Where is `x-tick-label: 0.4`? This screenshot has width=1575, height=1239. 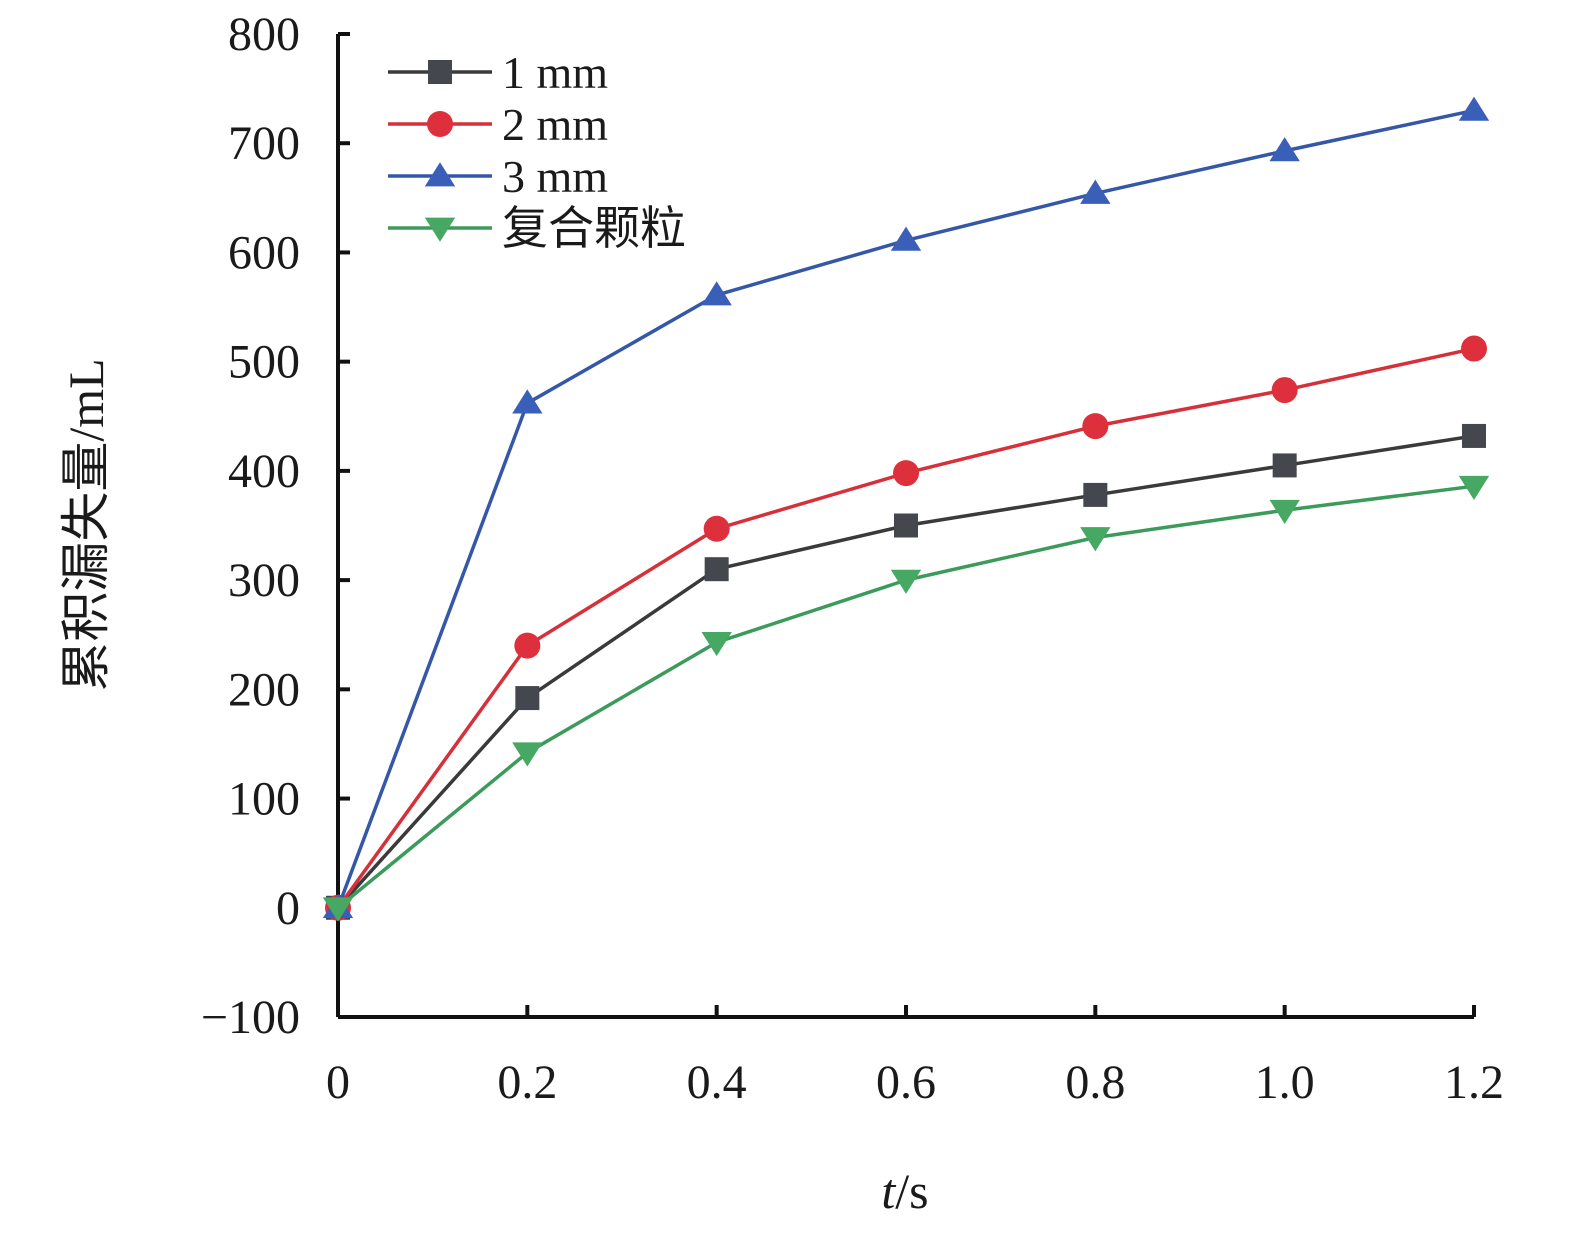 x-tick-label: 0.4 is located at coordinates (717, 1082).